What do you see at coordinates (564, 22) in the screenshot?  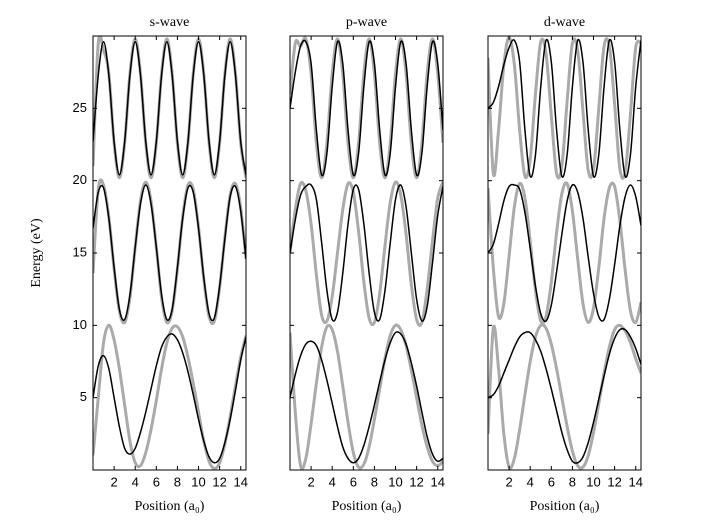 I see `panel-title: d-wave` at bounding box center [564, 22].